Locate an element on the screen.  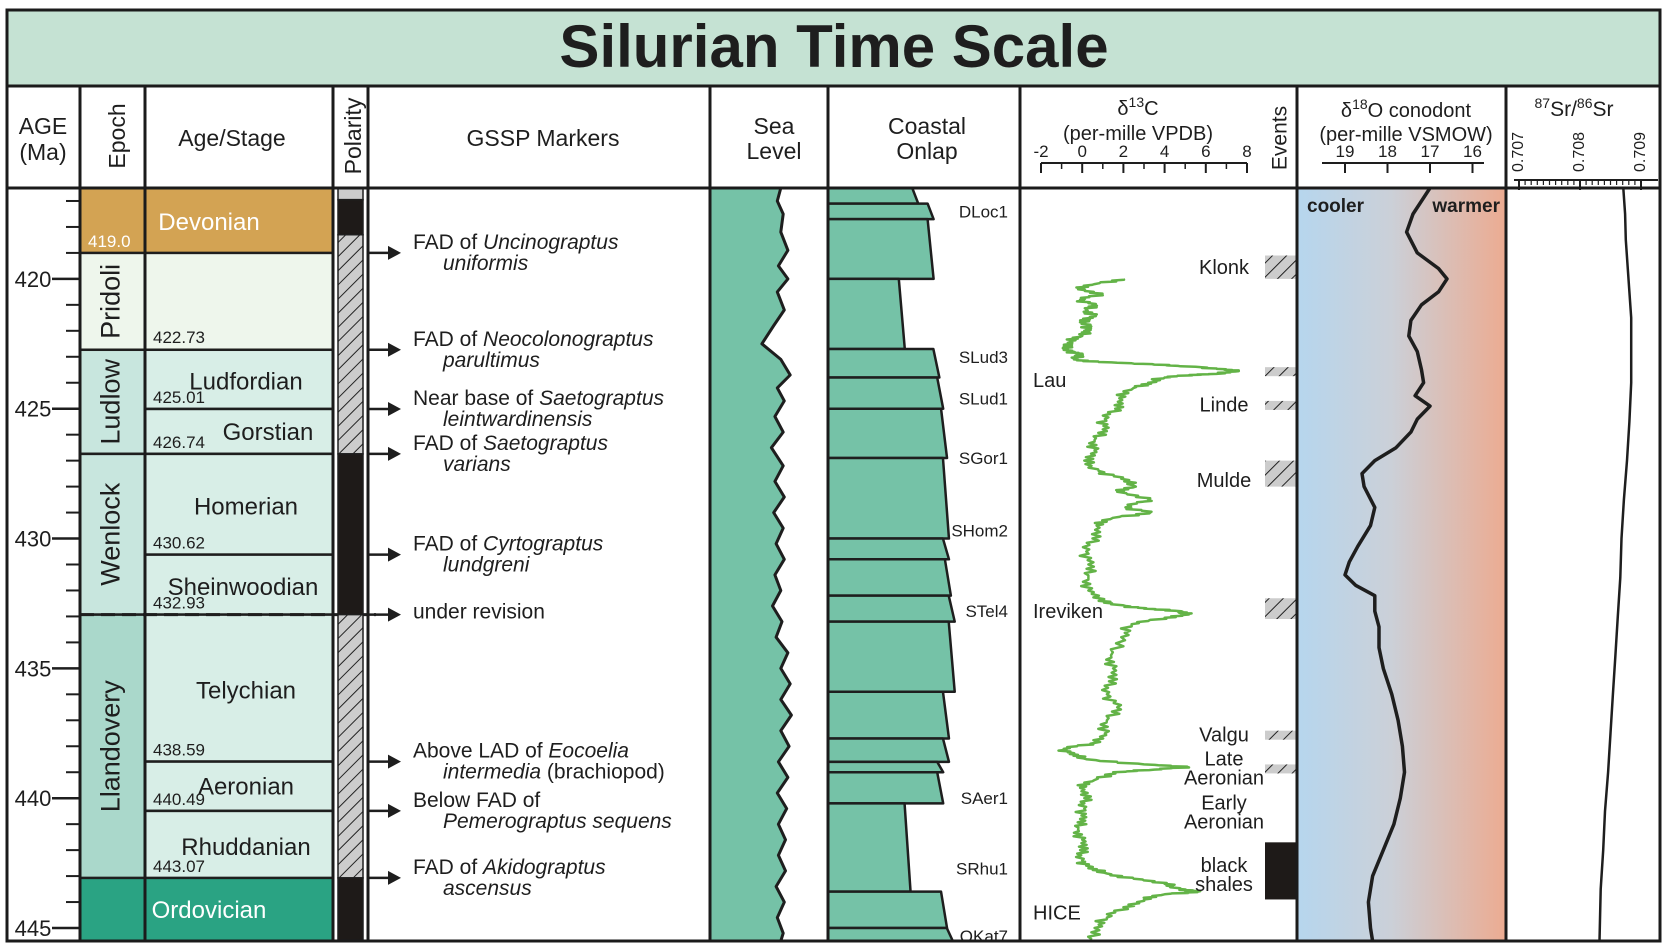
onlap-header-line2: Onlap is located at coordinates (926, 151).